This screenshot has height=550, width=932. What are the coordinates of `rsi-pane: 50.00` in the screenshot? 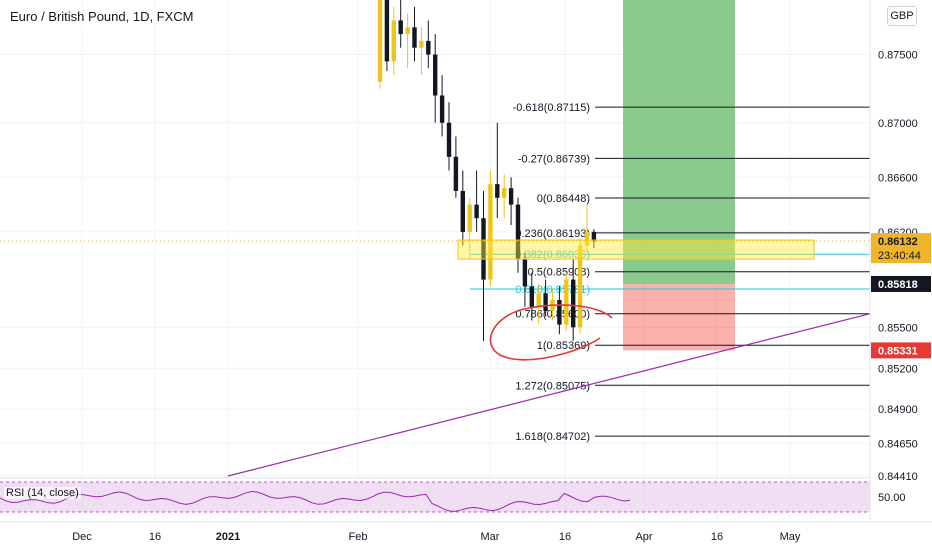 It's located at (453, 495).